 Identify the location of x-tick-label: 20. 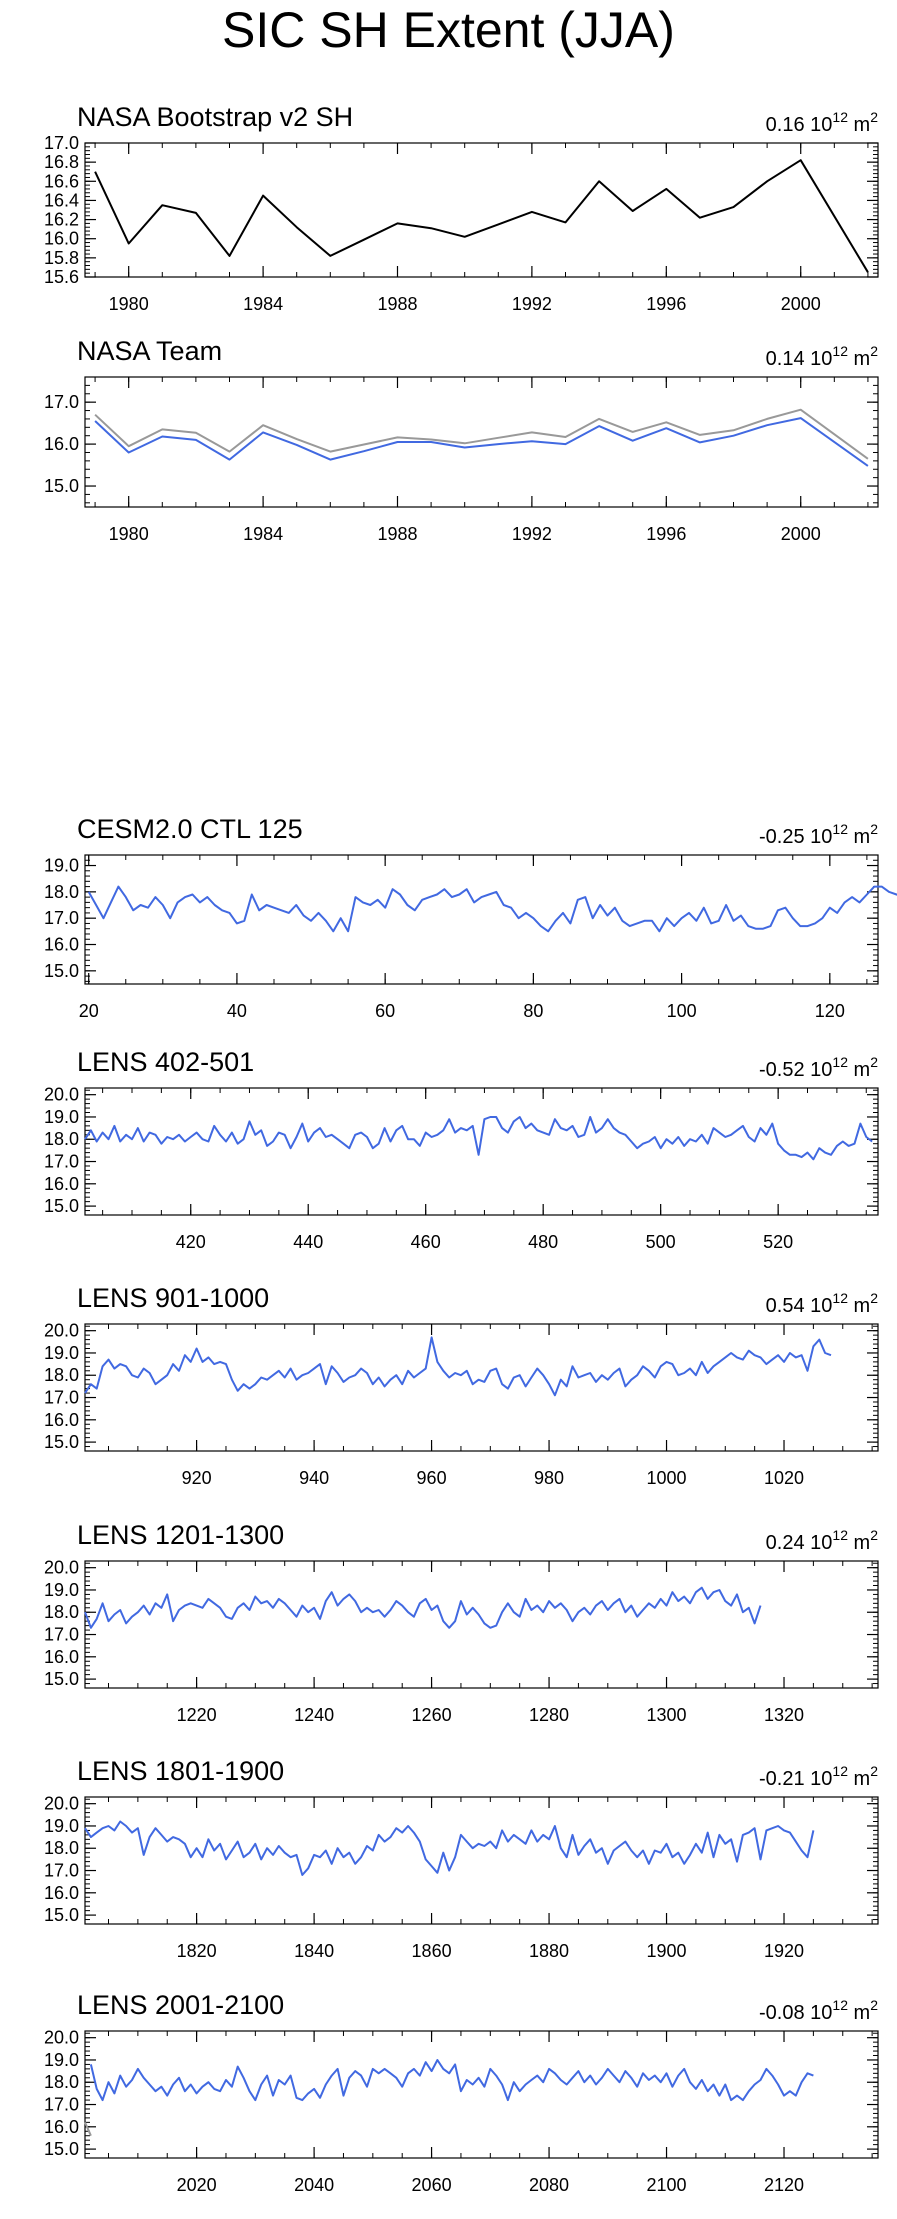
(89, 1011).